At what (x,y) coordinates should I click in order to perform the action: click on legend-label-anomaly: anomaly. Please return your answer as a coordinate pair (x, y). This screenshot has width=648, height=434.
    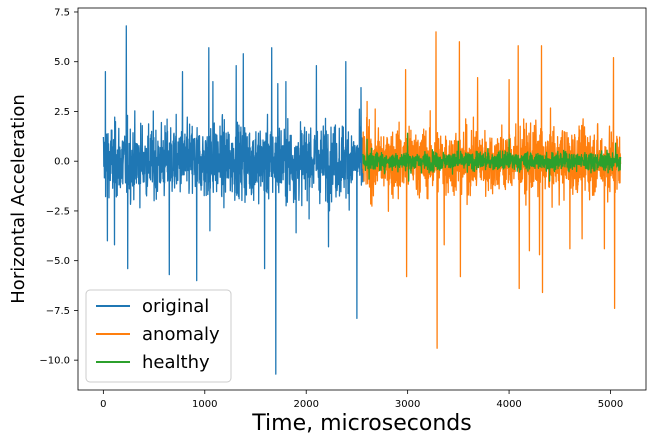
    Looking at the image, I should click on (181, 334).